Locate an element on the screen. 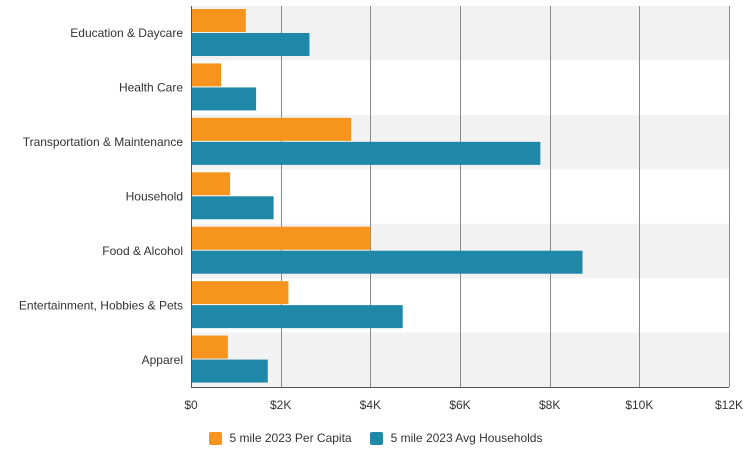  bar-5-mile-2023-avg-households-education-and-daycare is located at coordinates (251, 44).